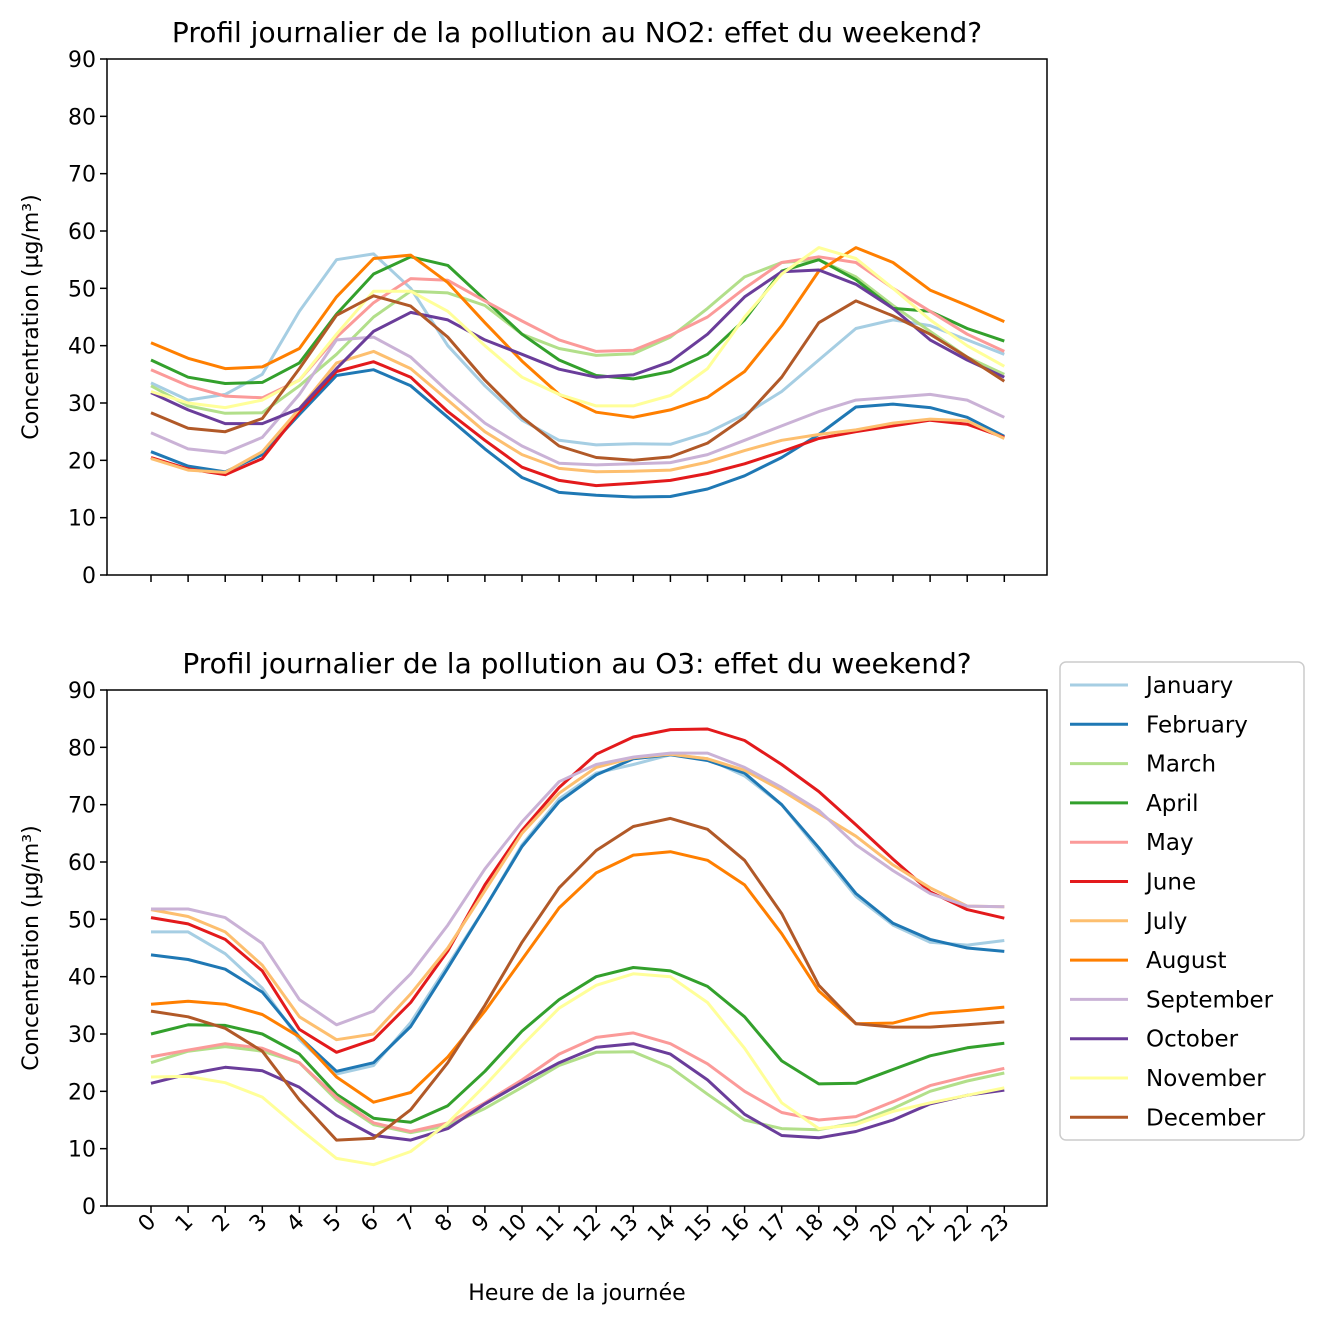 This screenshot has height=1326, width=1322. I want to click on no2-series-line-march, so click(577, 336).